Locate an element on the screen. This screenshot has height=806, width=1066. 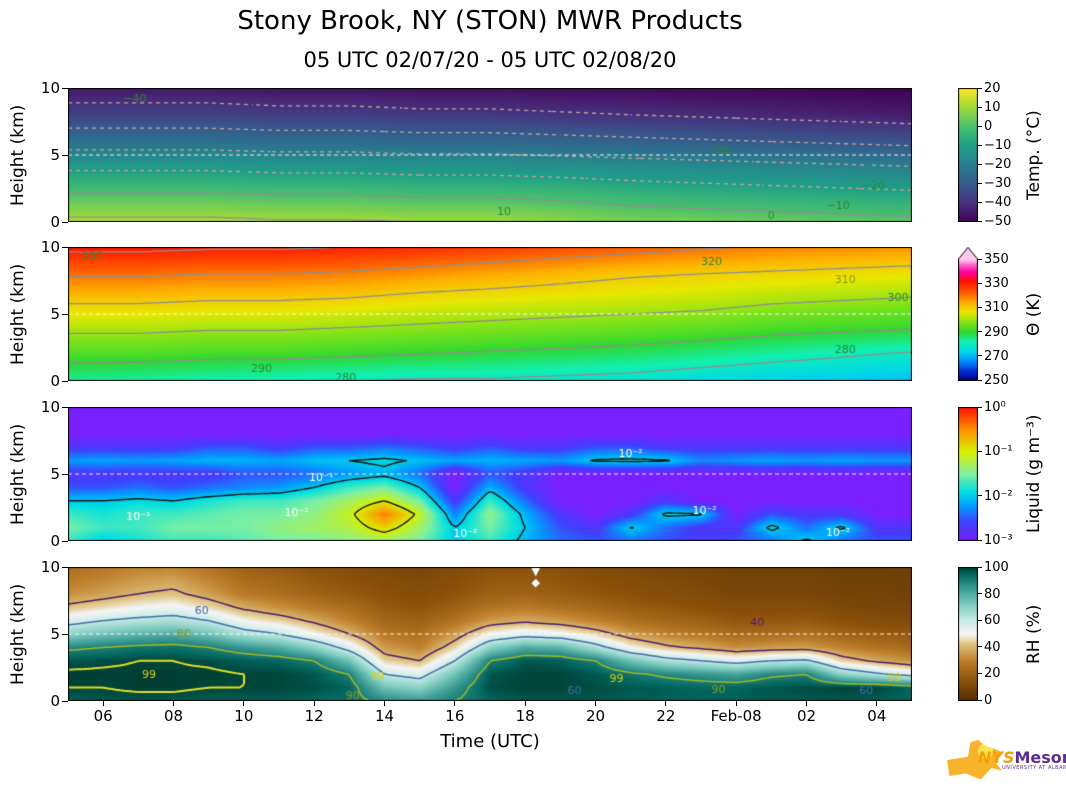
colorbar-tick-label: −40 is located at coordinates (998, 202).